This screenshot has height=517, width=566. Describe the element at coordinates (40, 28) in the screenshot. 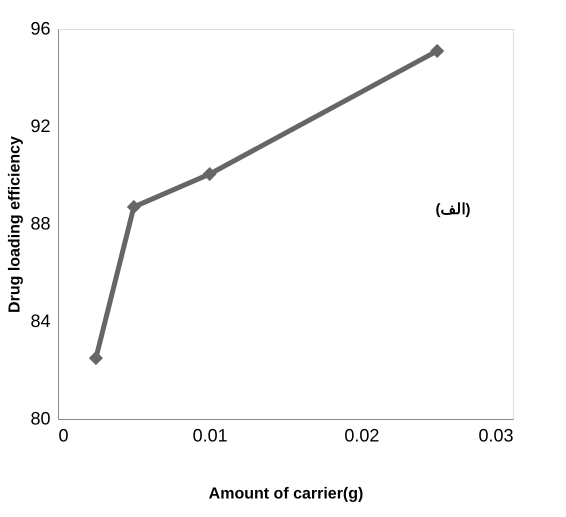

I see `y-tick-label: 96` at that location.